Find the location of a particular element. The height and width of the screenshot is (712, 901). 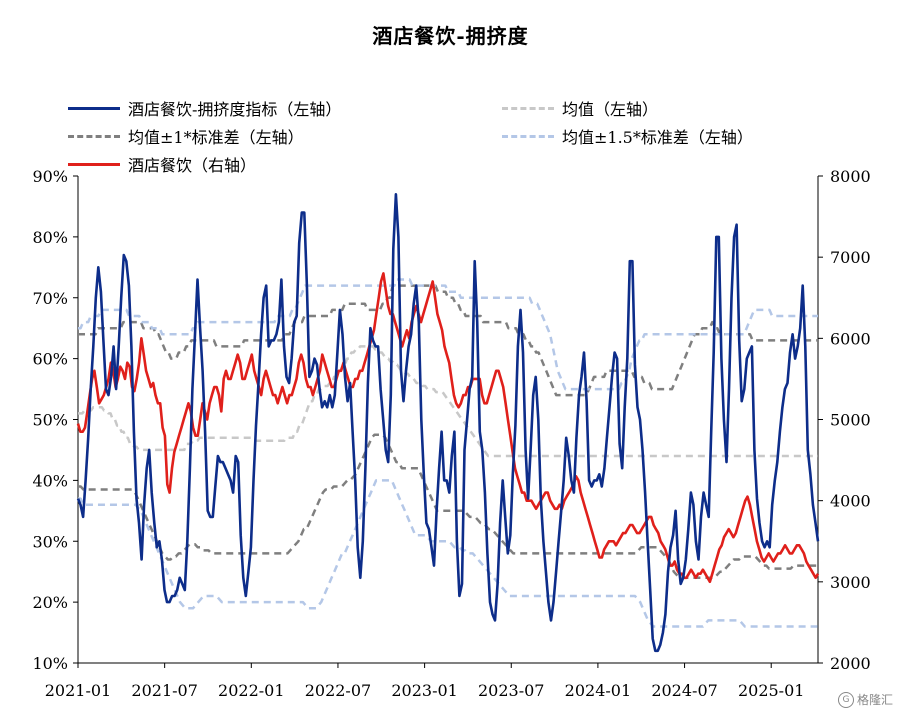

x-tick-label: 2024-07 is located at coordinates (684, 690).